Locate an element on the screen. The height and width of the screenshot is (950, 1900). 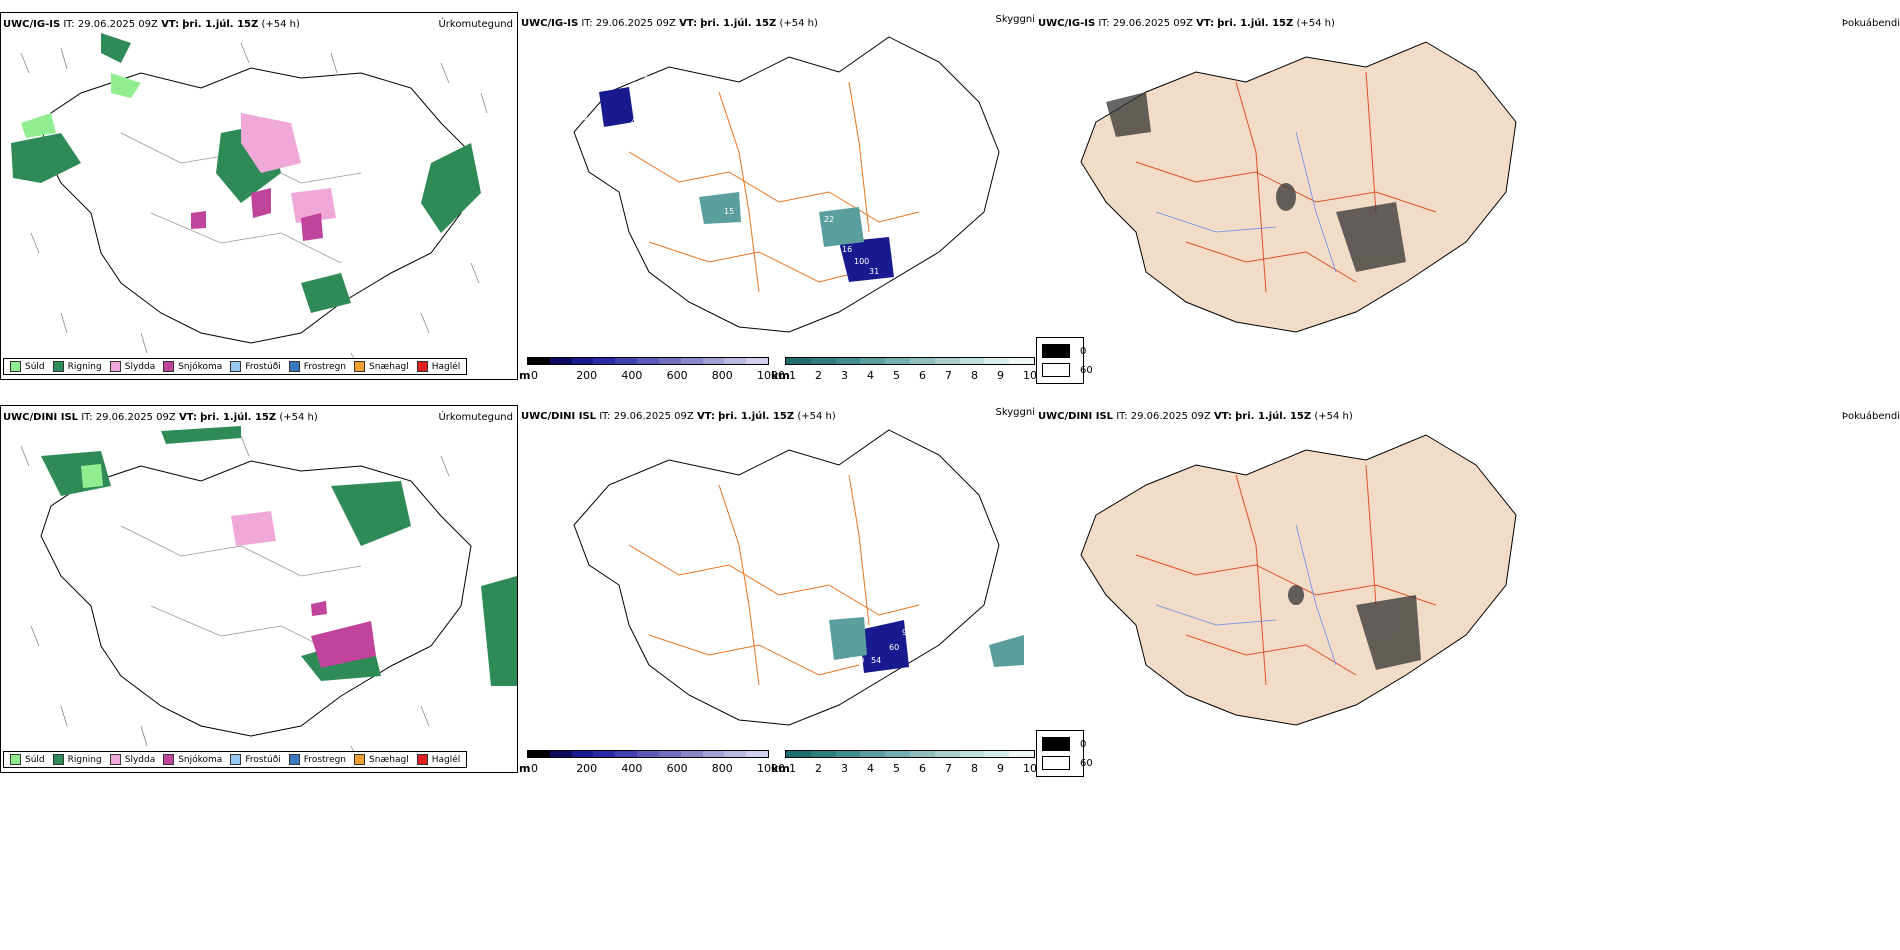
precip-legend-label: Snæhagl is located at coordinates (389, 759).